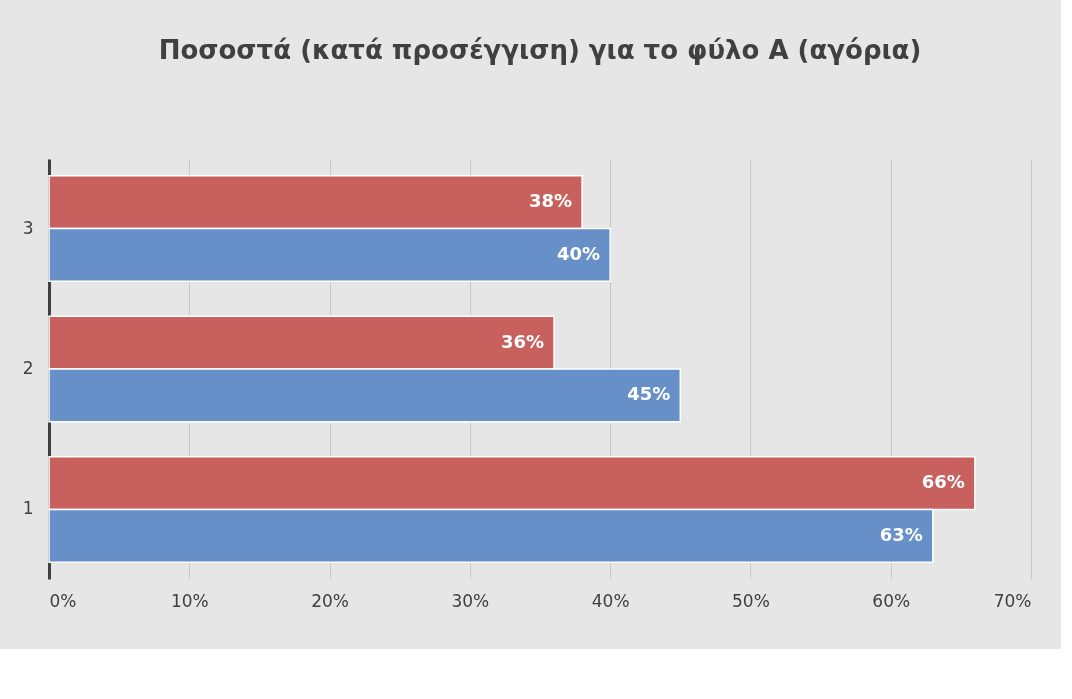 The width and height of the screenshot is (1072, 699). What do you see at coordinates (522, 341) in the screenshot?
I see `data-label: 36%` at bounding box center [522, 341].